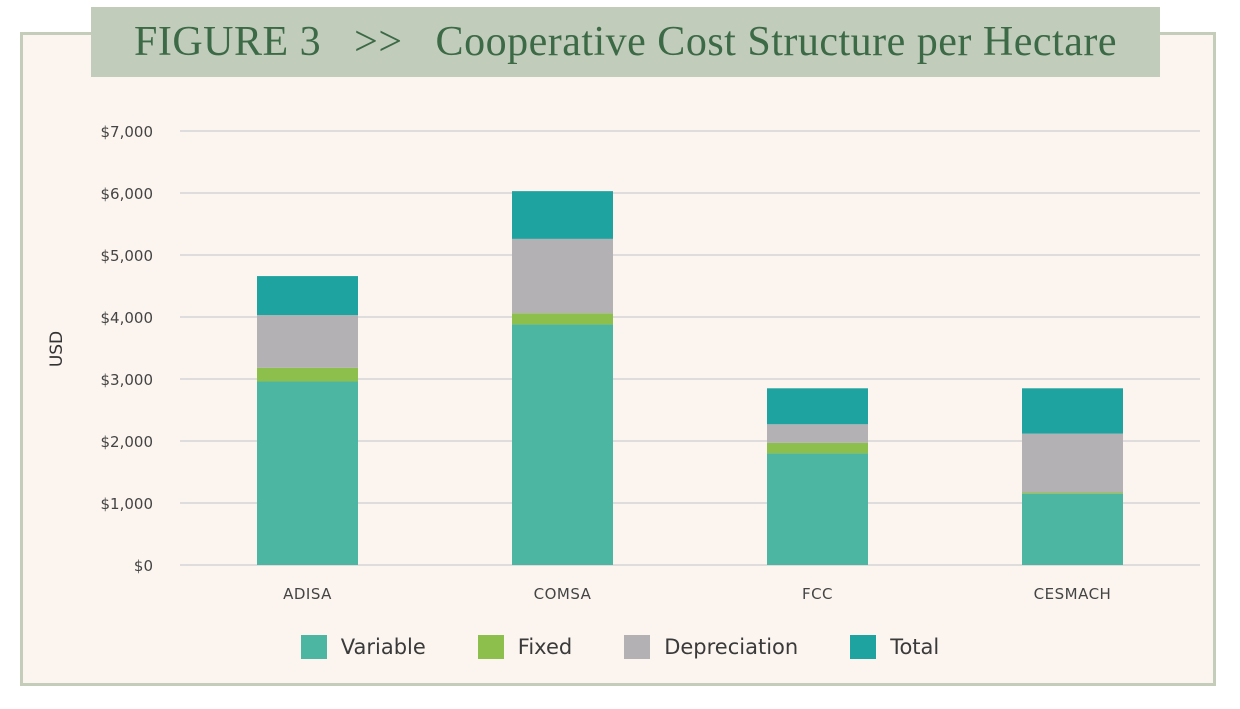 The width and height of the screenshot is (1240, 709). I want to click on legend-item-fixed: Fixed, so click(525, 647).